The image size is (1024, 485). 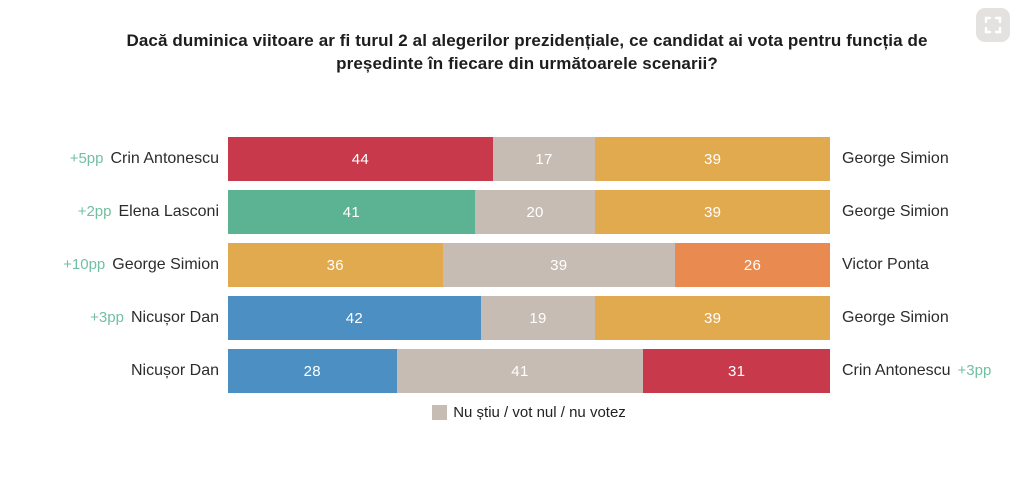 I want to click on row-left-label: +2pp Elena Lasconi, so click(x=114, y=212).